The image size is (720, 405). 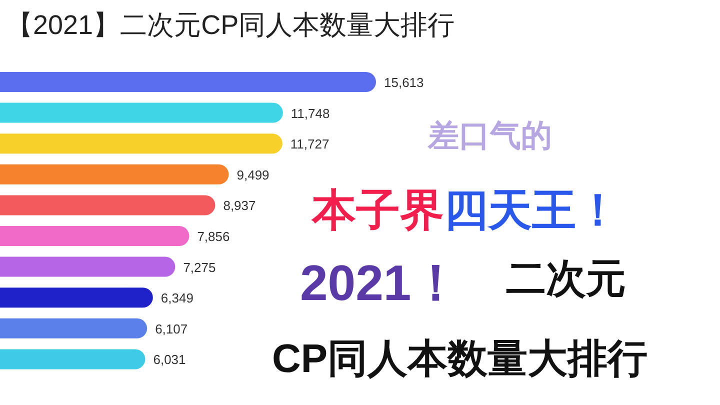 I want to click on data-label: 7,856, so click(x=213, y=236).